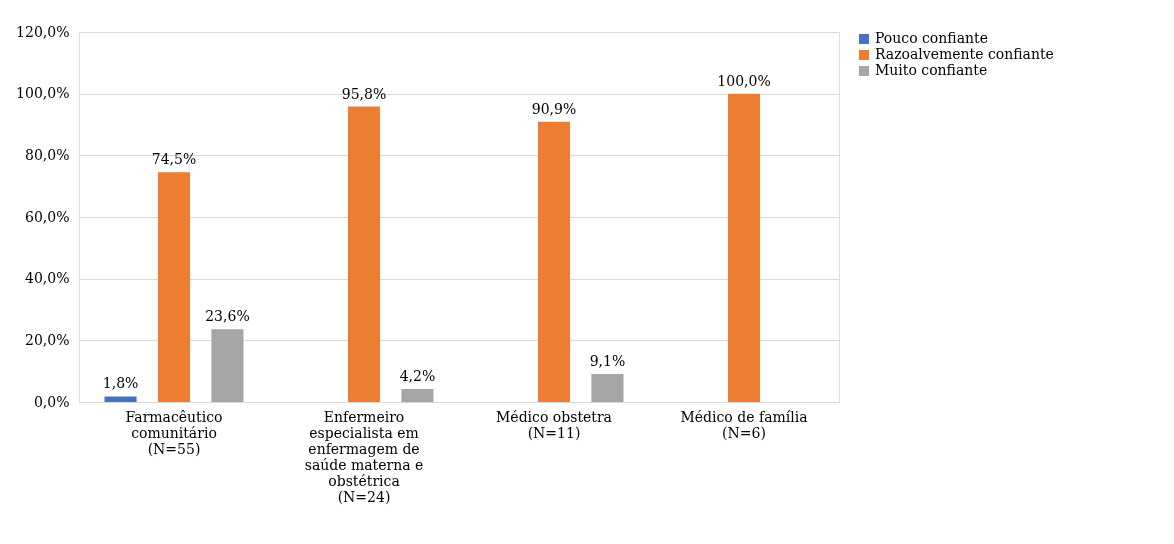 Image resolution: width=1174 pixels, height=544 pixels. I want to click on y-tick-label: 0,0%, so click(51, 401).